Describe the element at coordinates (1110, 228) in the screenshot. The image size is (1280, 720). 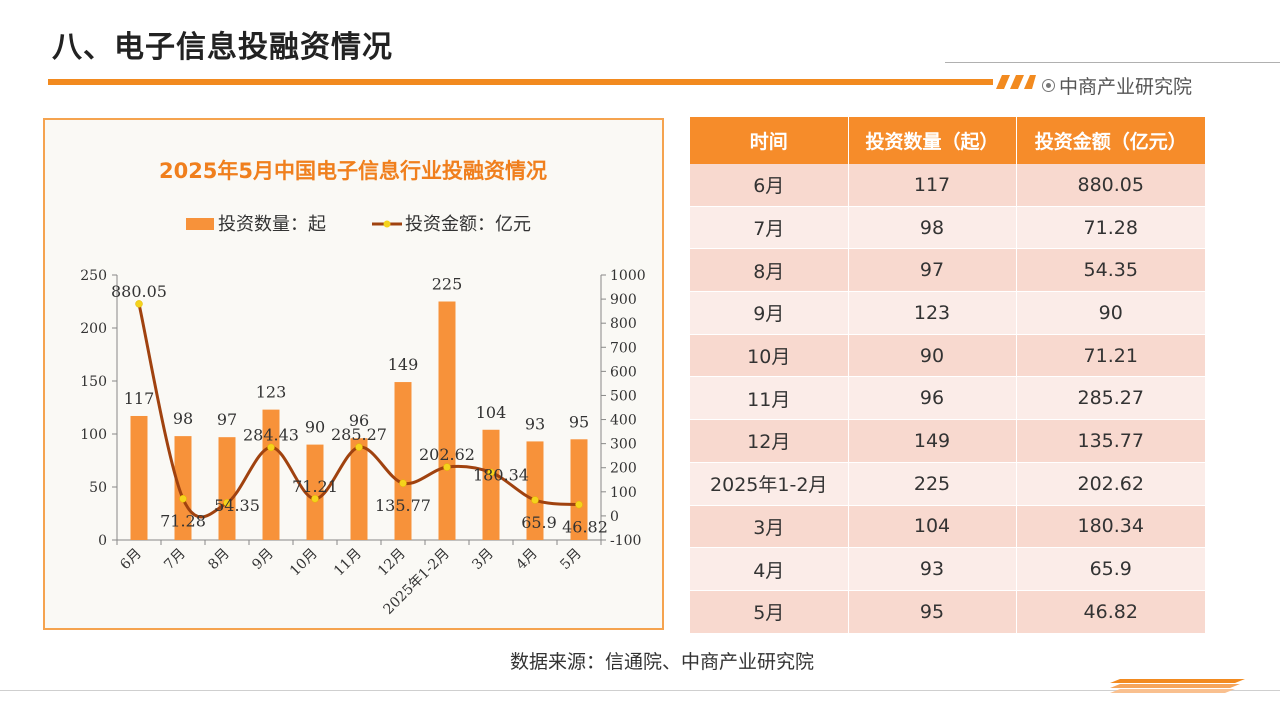
I see `table-cell: 71.28` at that location.